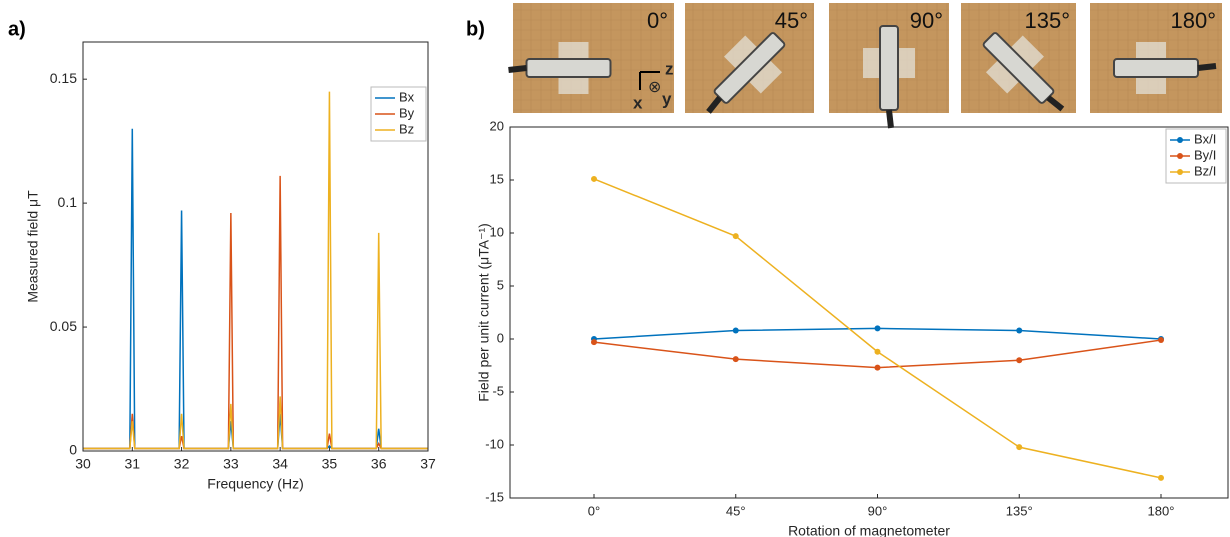 Image resolution: width=1230 pixels, height=537 pixels. Describe the element at coordinates (83, 464) in the screenshot. I see `x-tick-label: 30` at that location.